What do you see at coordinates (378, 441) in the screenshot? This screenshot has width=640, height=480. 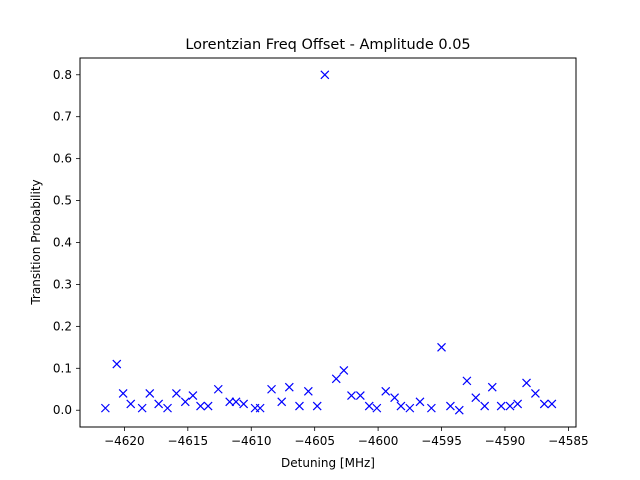 I see `x-tick-label: −4600` at bounding box center [378, 441].